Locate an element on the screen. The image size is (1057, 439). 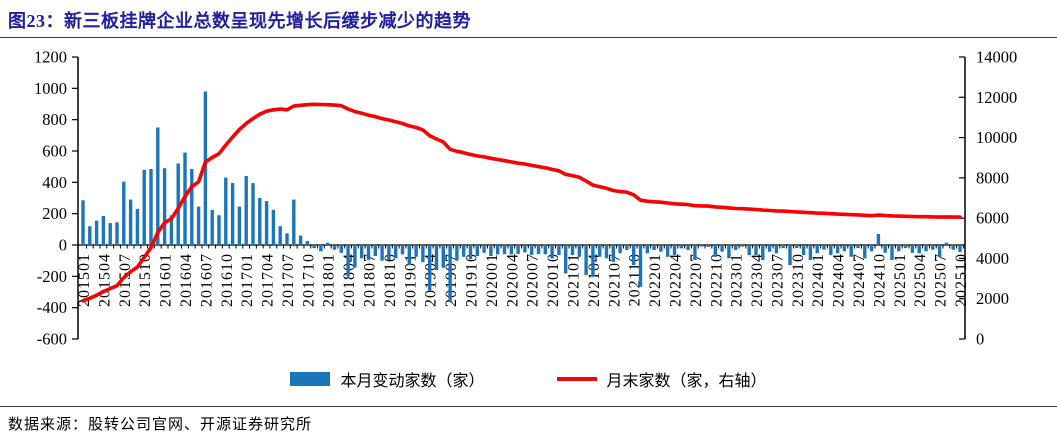
svg-text: 202407 is located at coordinates (859, 280).